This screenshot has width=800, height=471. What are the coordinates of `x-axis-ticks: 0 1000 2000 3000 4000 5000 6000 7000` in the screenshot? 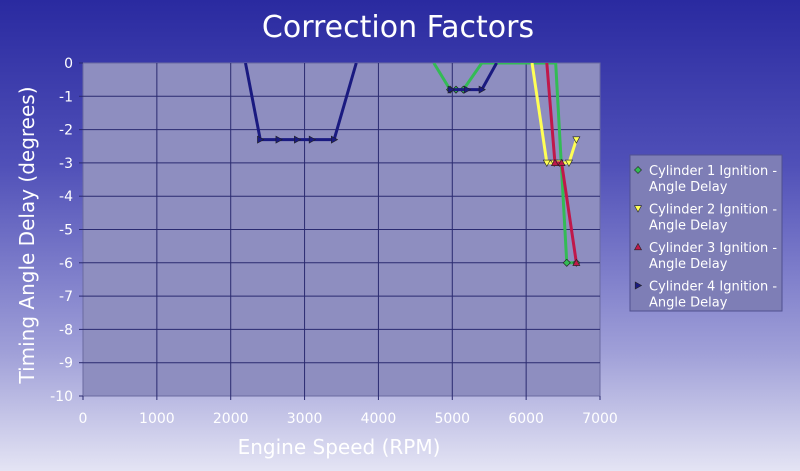 It's located at (348, 419).